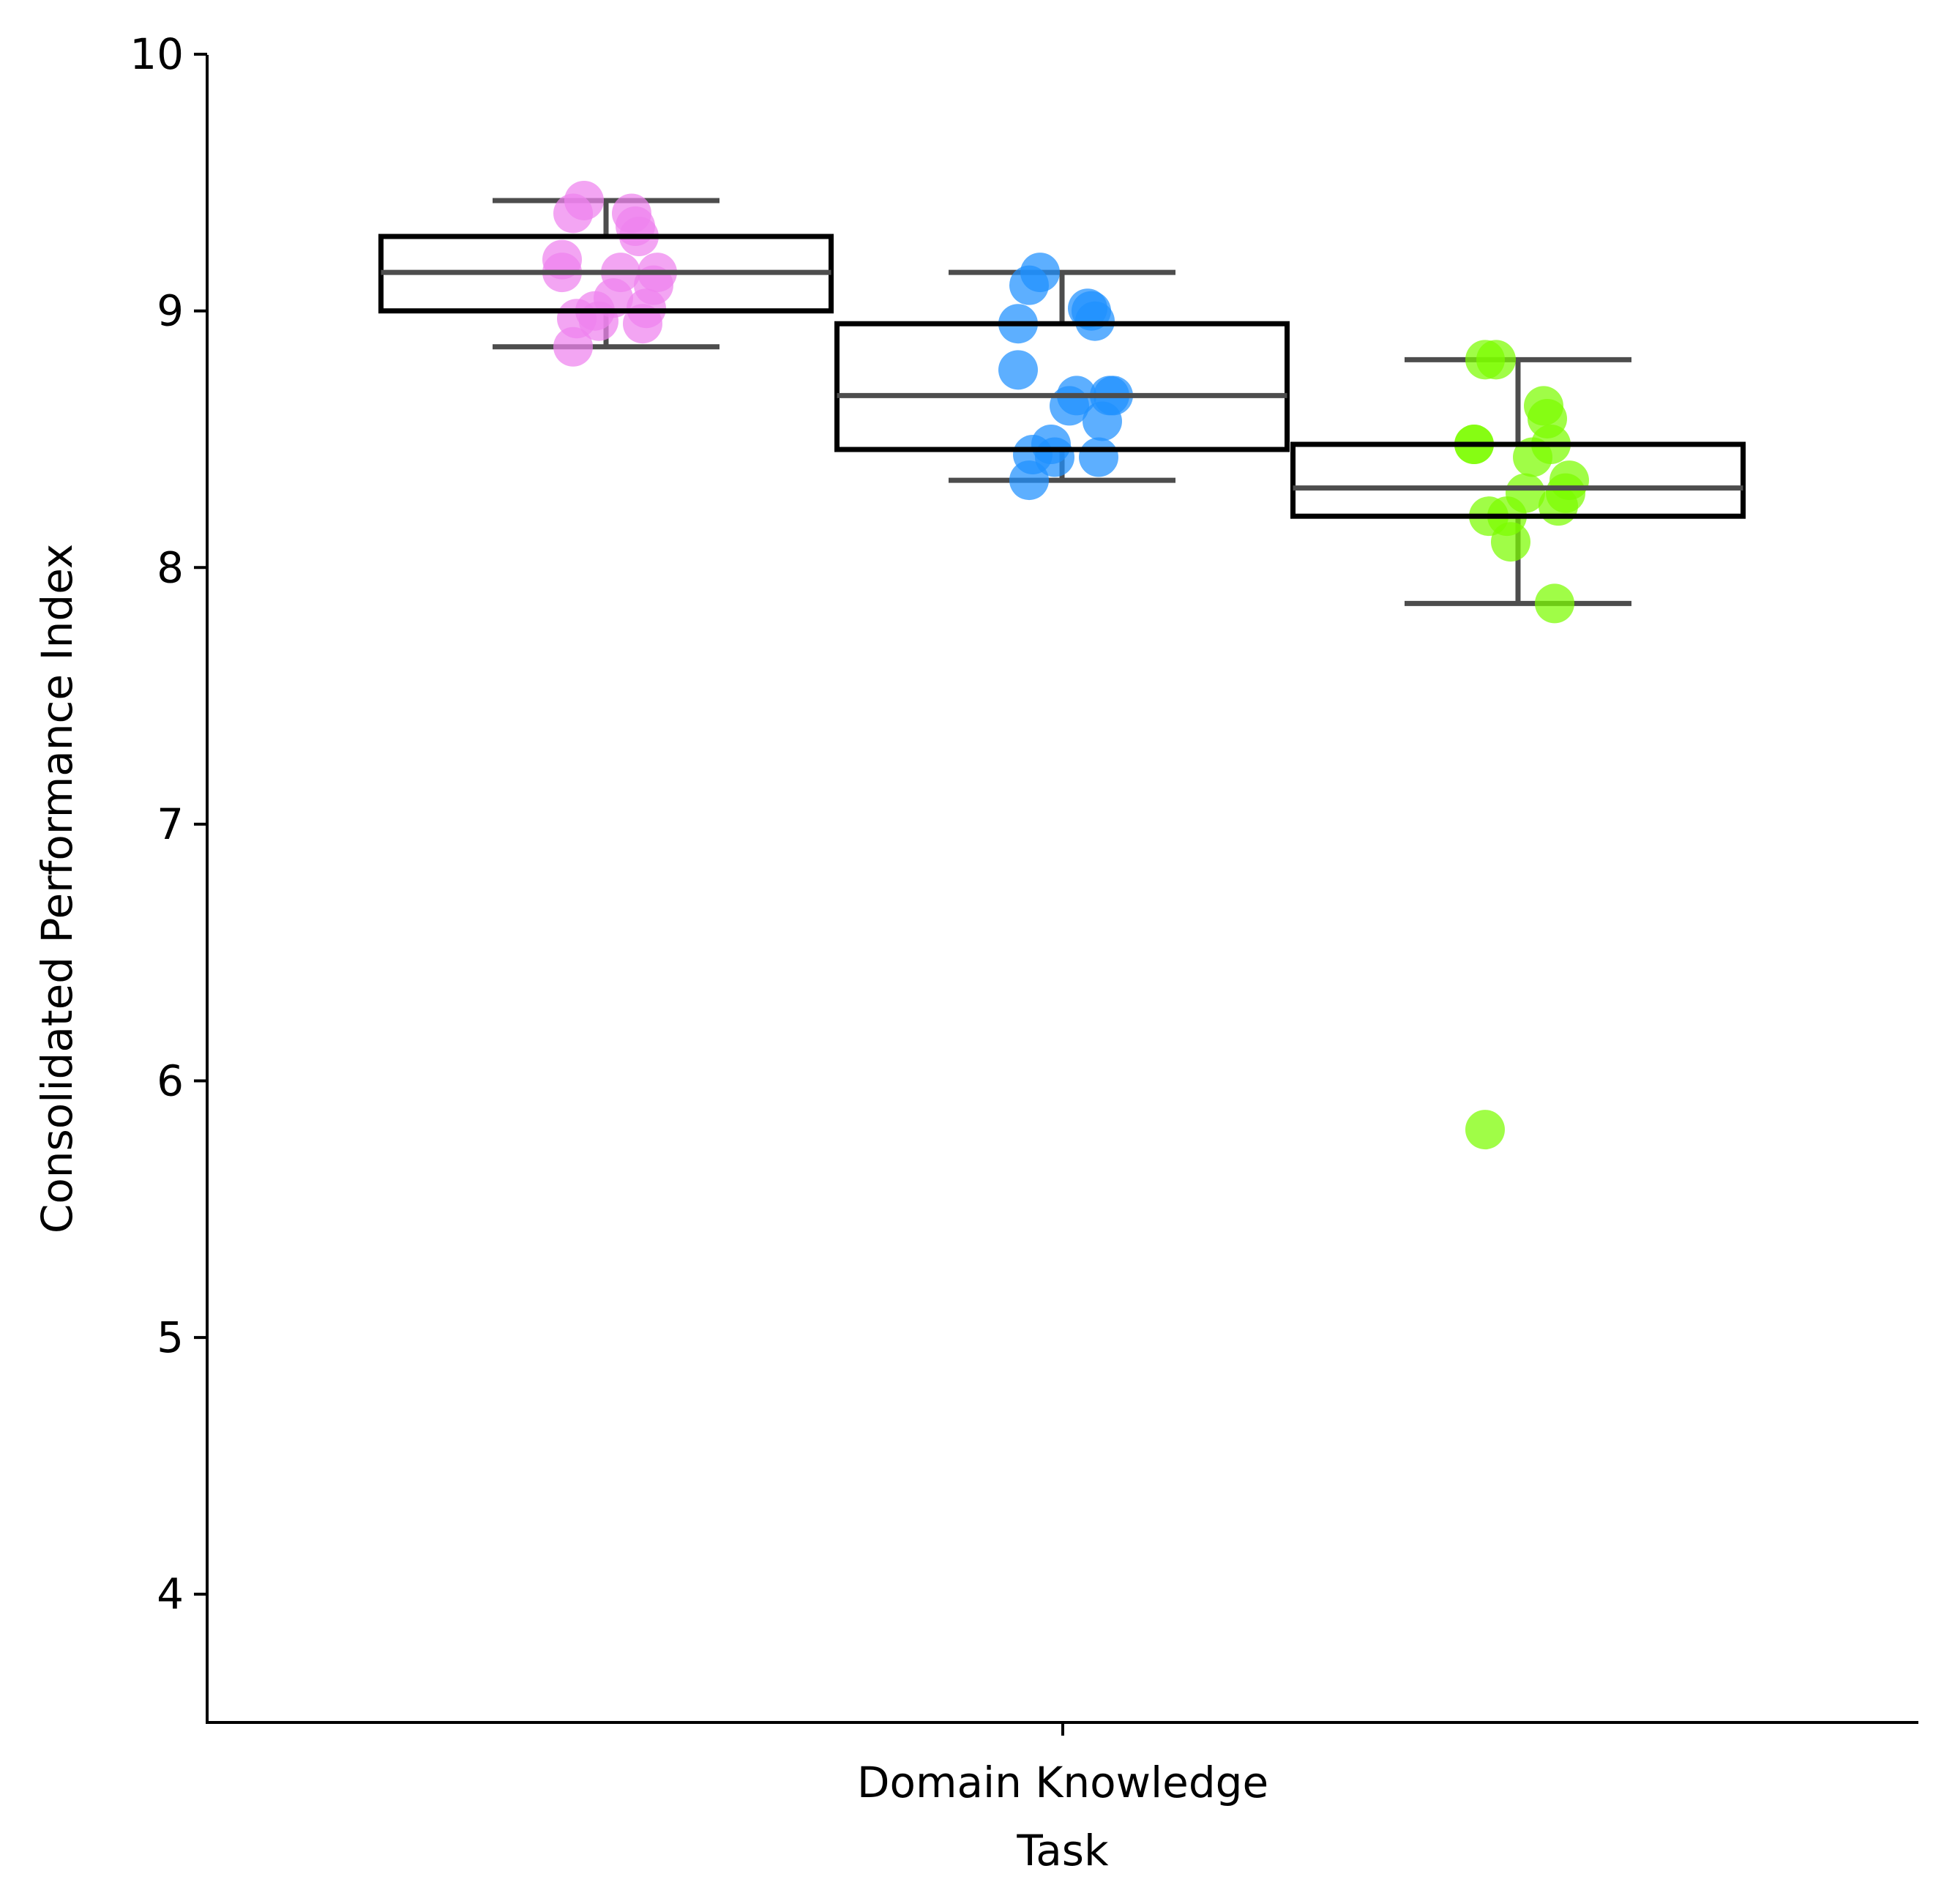  Describe the element at coordinates (170, 1594) in the screenshot. I see `y-tick-label: 4` at that location.